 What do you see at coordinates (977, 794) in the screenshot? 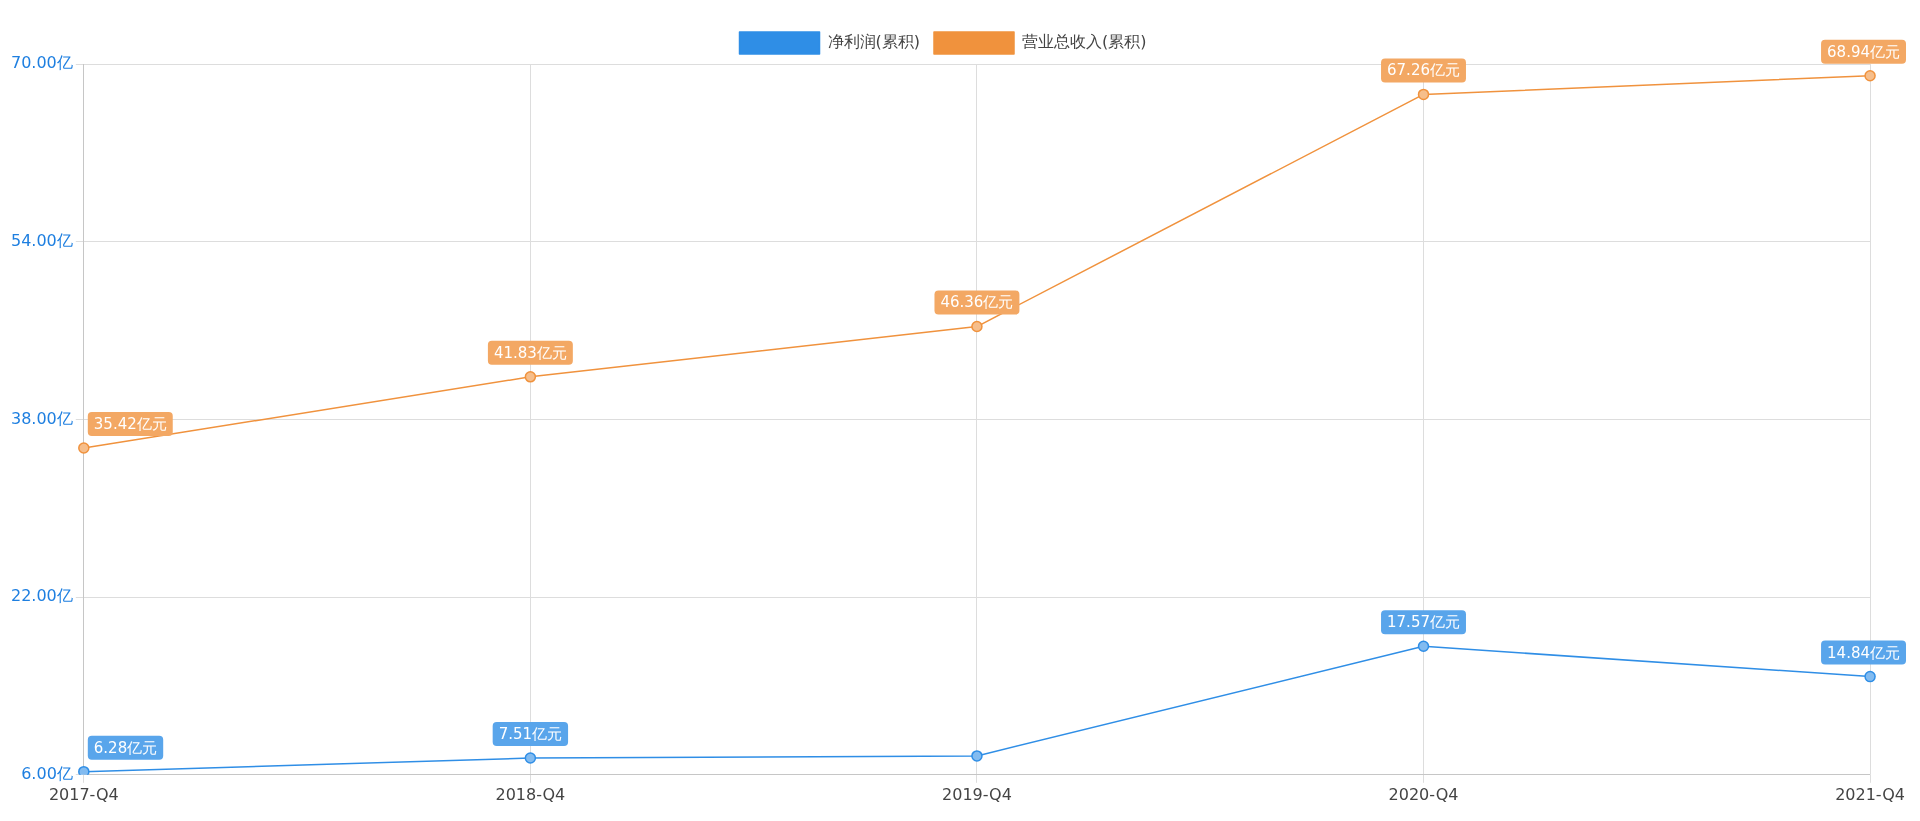
I see `x-tick-label: 2019-Q4` at bounding box center [977, 794].